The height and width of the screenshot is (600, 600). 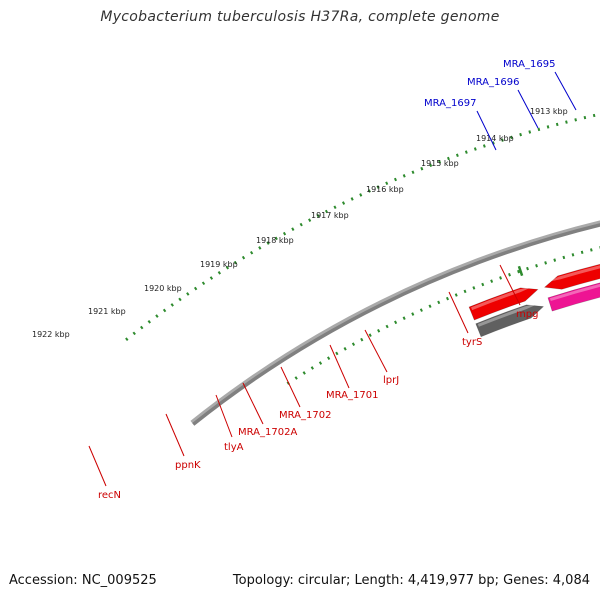 What do you see at coordinates (234, 447) in the screenshot?
I see `gene-label-tlya: tlyA` at bounding box center [234, 447].